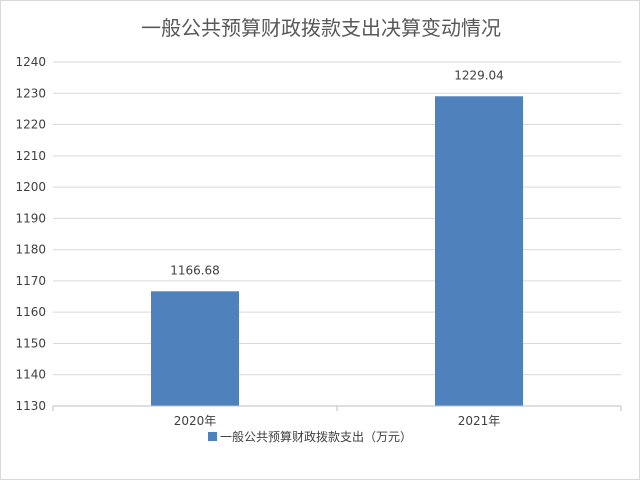 The width and height of the screenshot is (640, 481). What do you see at coordinates (30, 156) in the screenshot?
I see `y-tick-label: 1210` at bounding box center [30, 156].